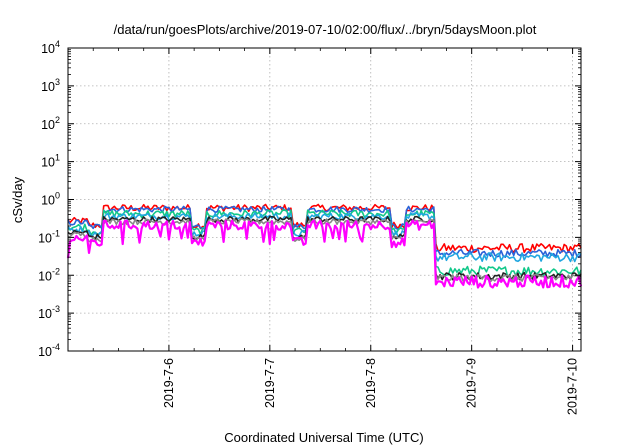  Describe the element at coordinates (56, 309) in the screenshot. I see `y-tick-exponent: -3` at that location.